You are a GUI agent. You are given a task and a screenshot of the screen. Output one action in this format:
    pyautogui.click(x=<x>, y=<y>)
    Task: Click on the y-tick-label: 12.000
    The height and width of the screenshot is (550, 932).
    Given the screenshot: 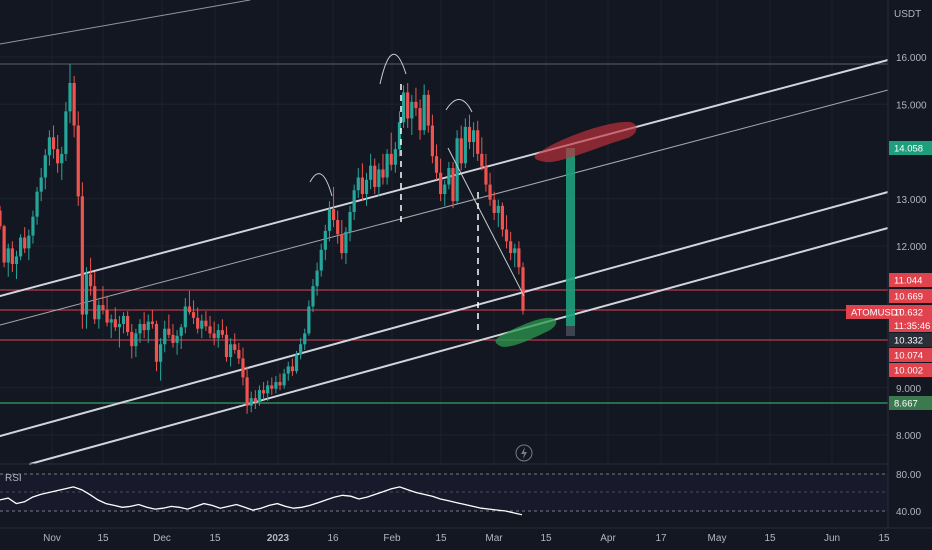 What is the action you would take?
    pyautogui.click(x=911, y=247)
    